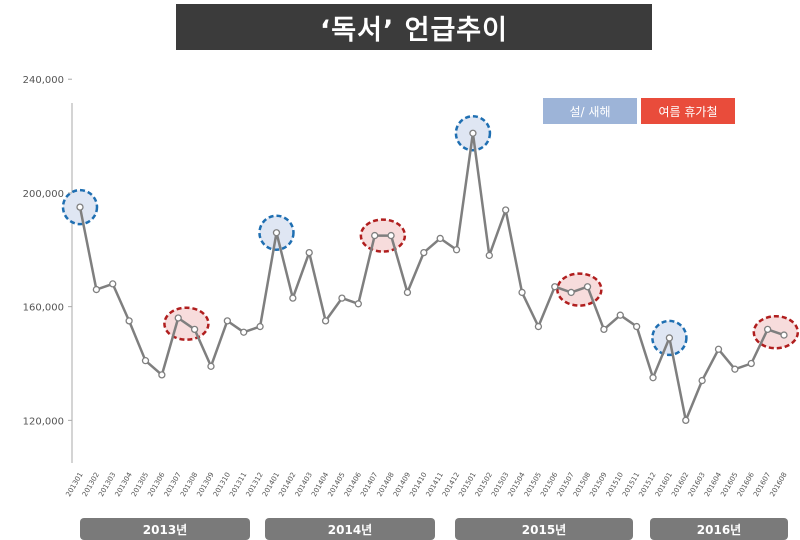 The height and width of the screenshot is (540, 800). I want to click on y-tick-label: 200,000, so click(43, 194).